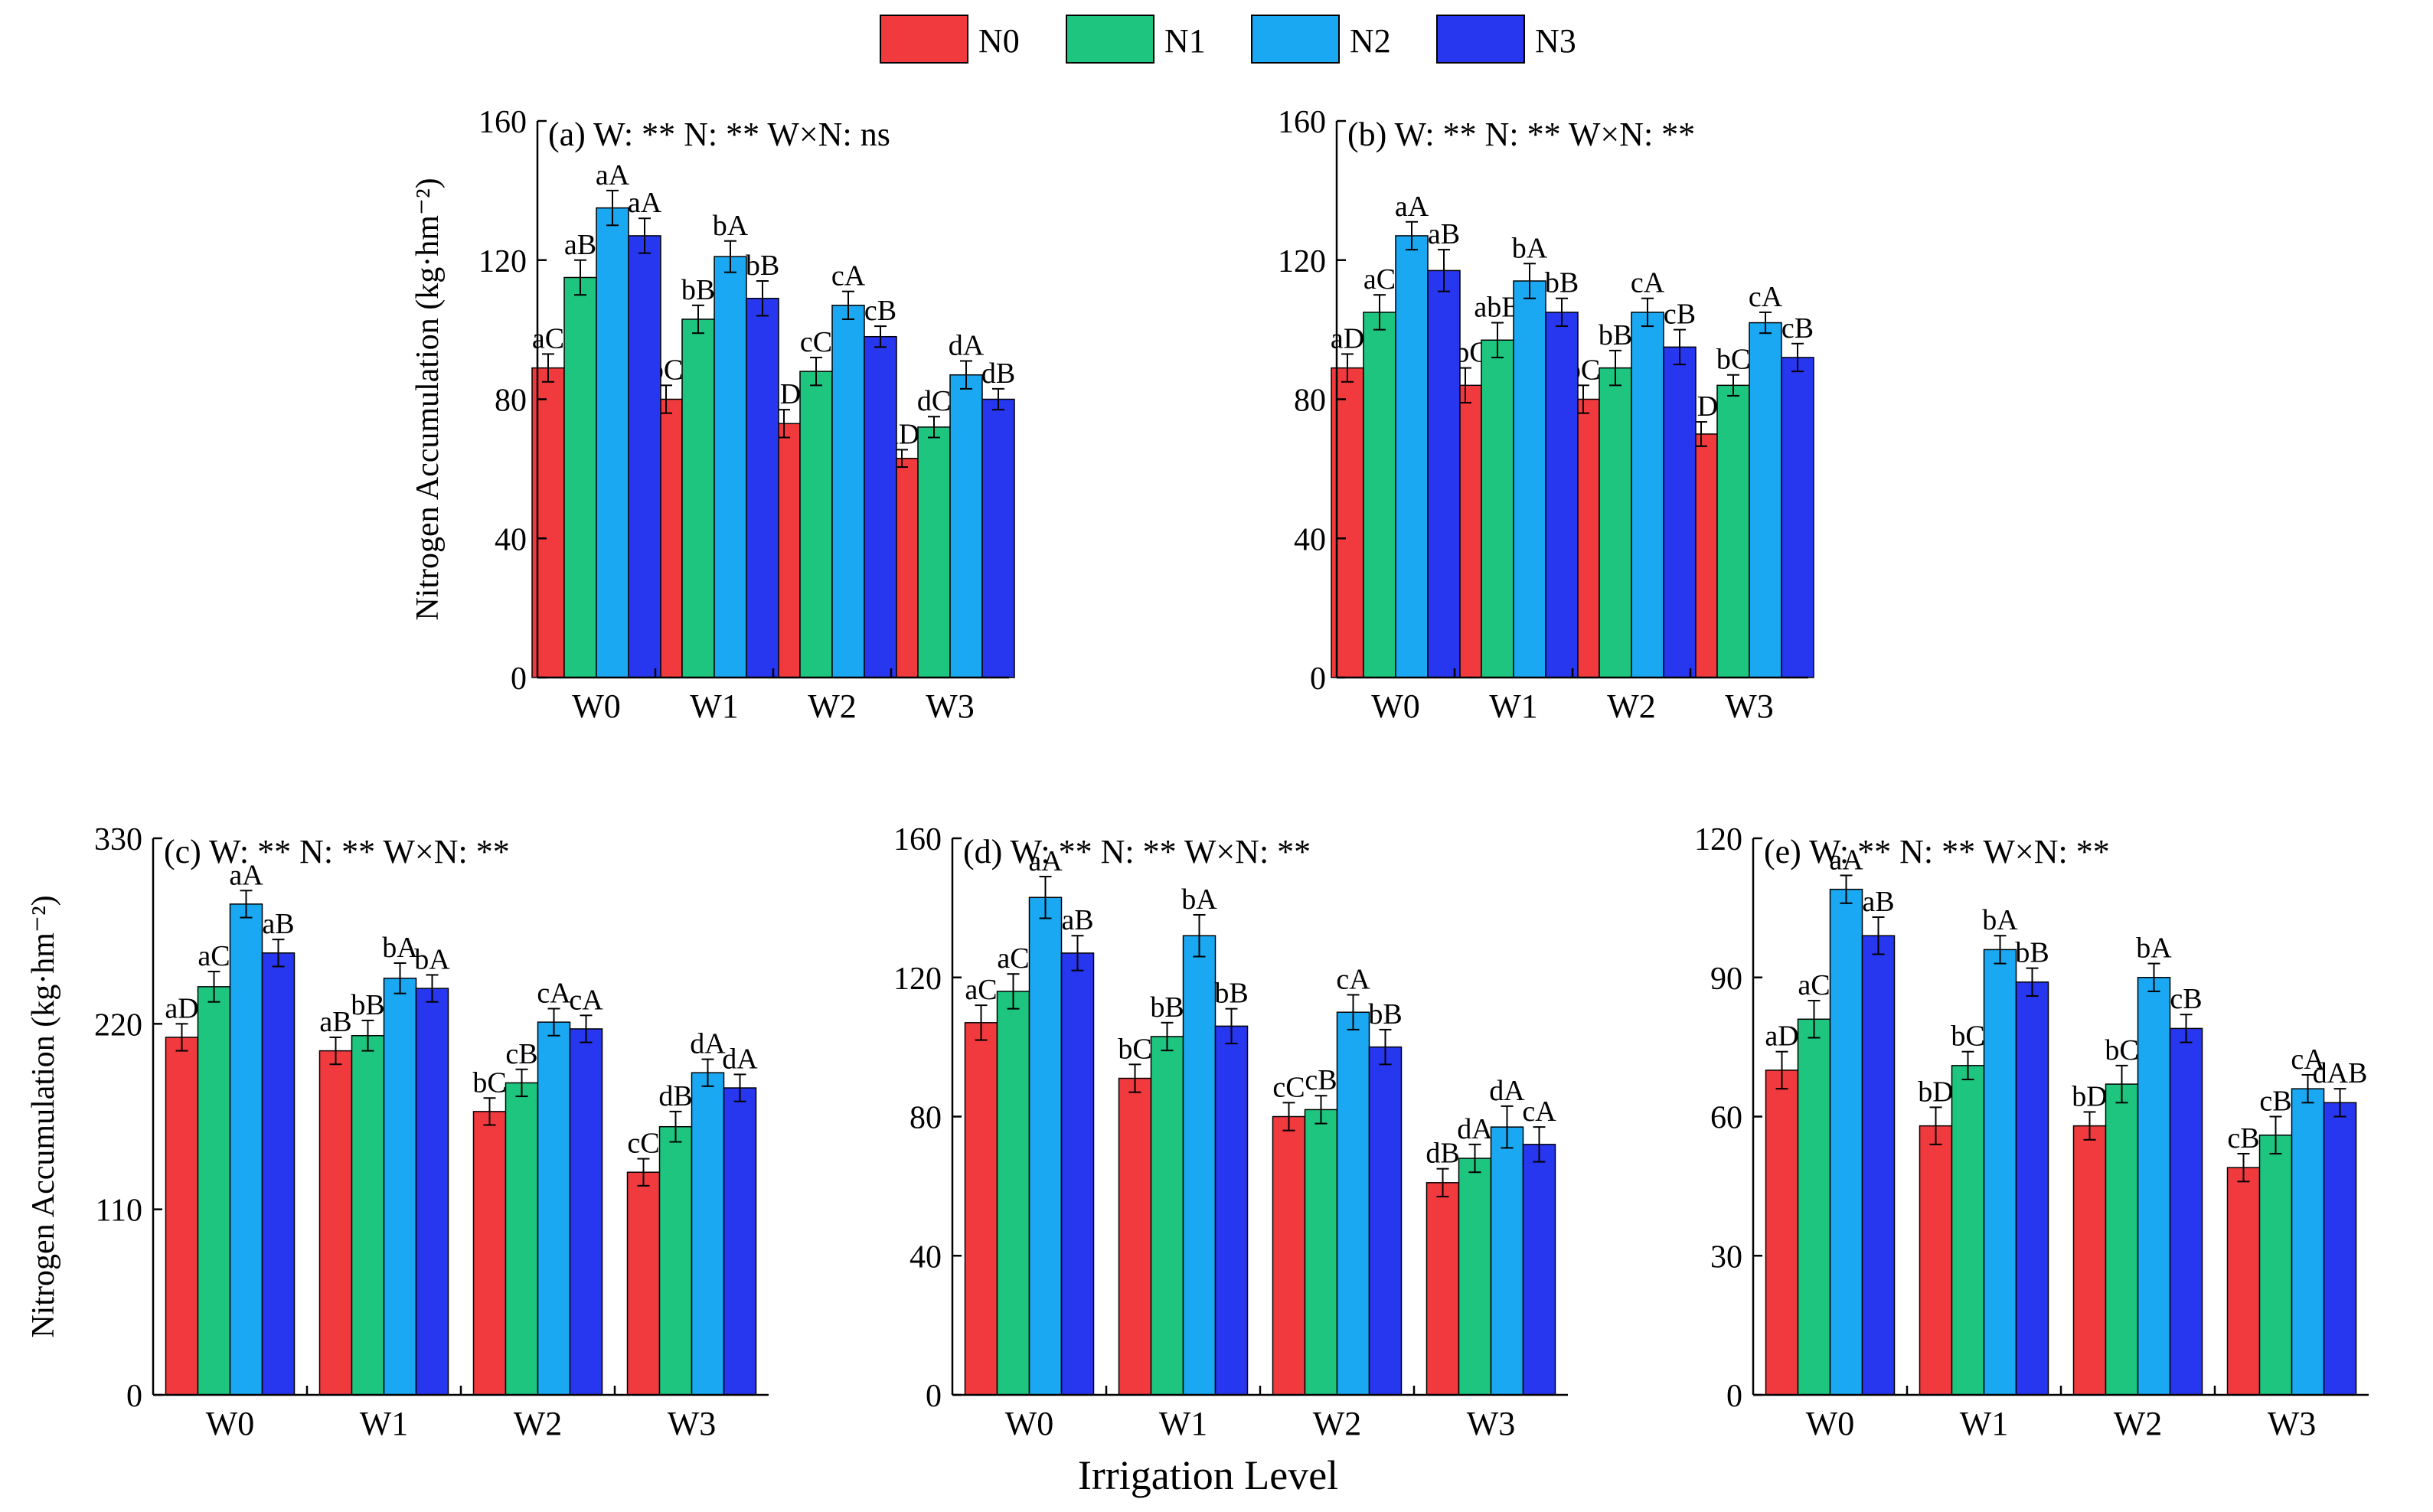  Describe the element at coordinates (2340, 1073) in the screenshot. I see `significance-label: dAB` at that location.